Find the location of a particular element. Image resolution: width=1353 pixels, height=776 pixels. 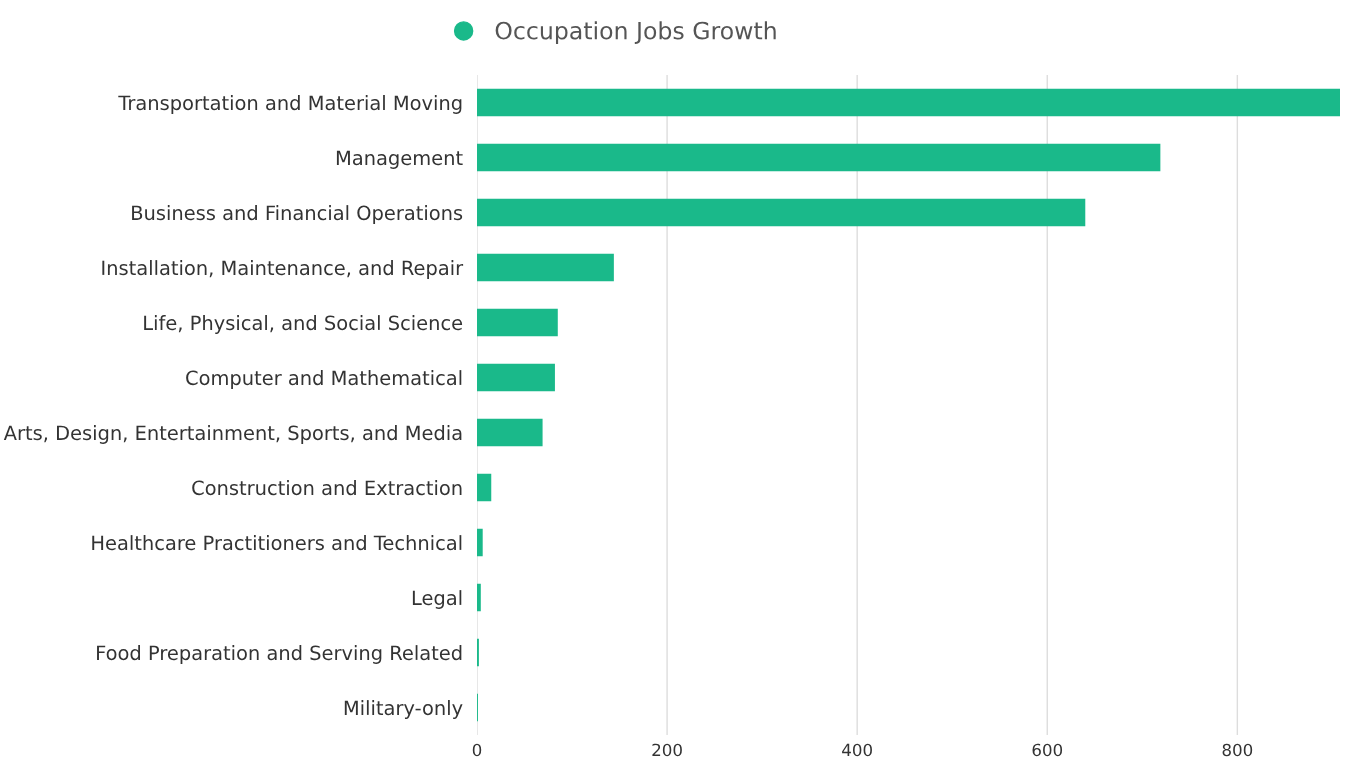

legend-label: Occupation Jobs Growth is located at coordinates (635, 33).